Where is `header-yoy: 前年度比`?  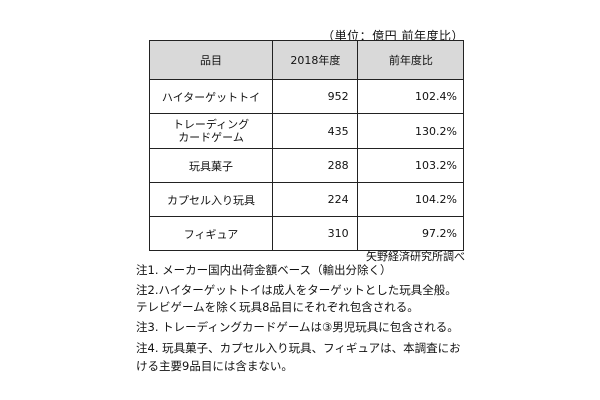 header-yoy: 前年度比 is located at coordinates (410, 60).